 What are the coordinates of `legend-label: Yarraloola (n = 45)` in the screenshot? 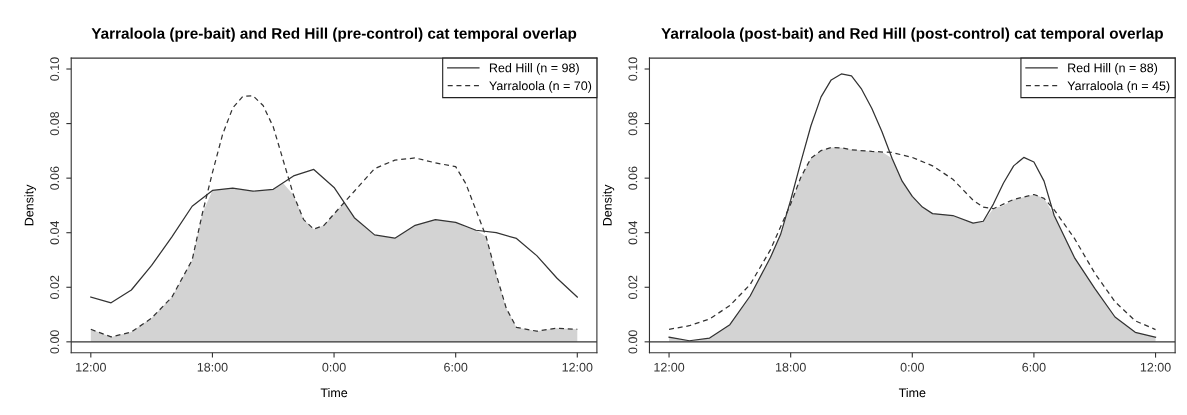 It's located at (1118, 87).